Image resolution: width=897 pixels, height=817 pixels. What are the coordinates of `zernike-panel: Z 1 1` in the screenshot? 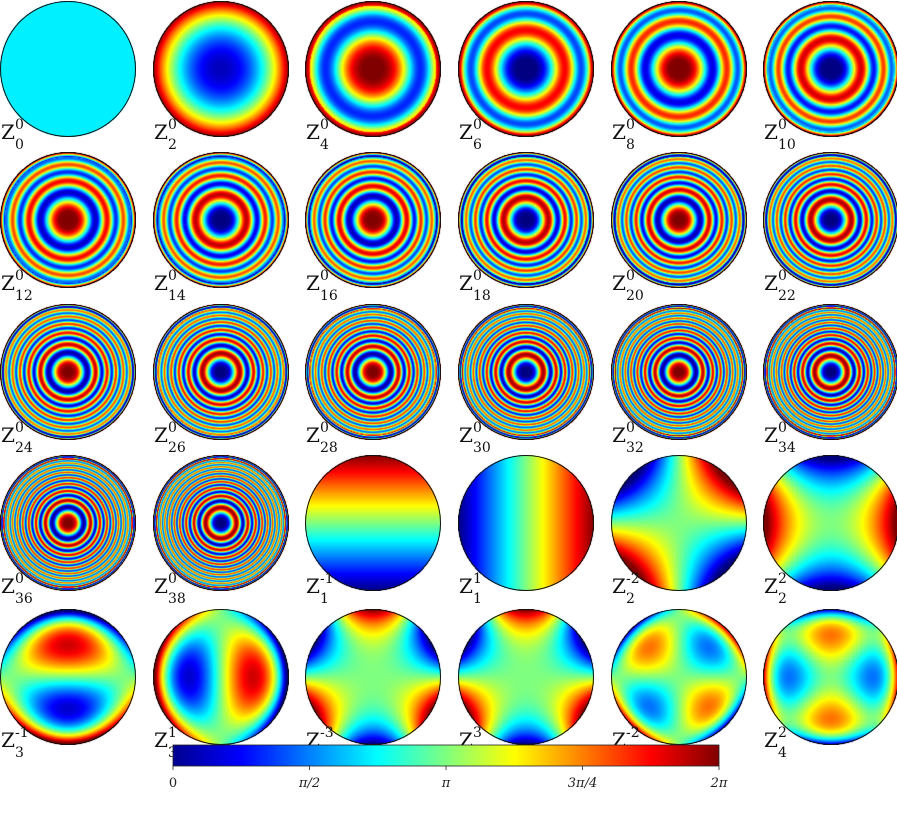 It's located at (526, 531).